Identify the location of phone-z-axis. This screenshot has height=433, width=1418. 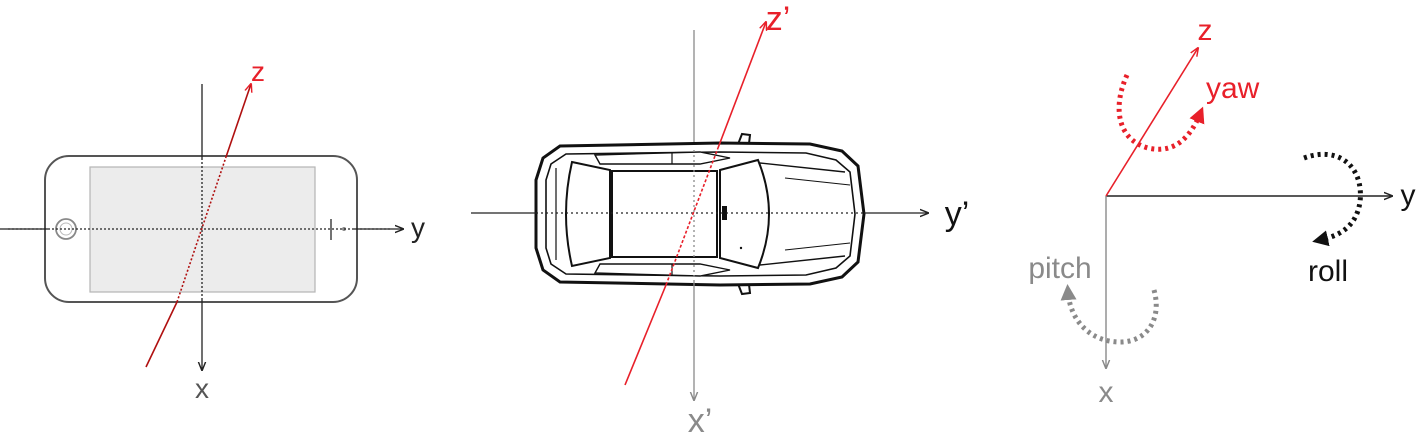
(161, 334).